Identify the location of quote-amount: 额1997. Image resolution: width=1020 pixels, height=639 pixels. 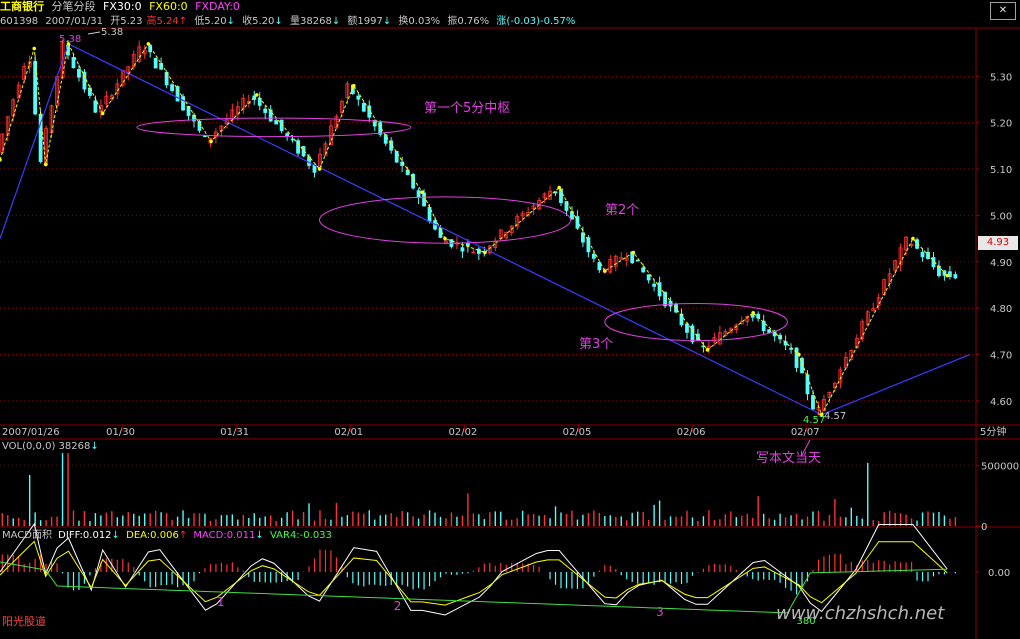
(365, 21).